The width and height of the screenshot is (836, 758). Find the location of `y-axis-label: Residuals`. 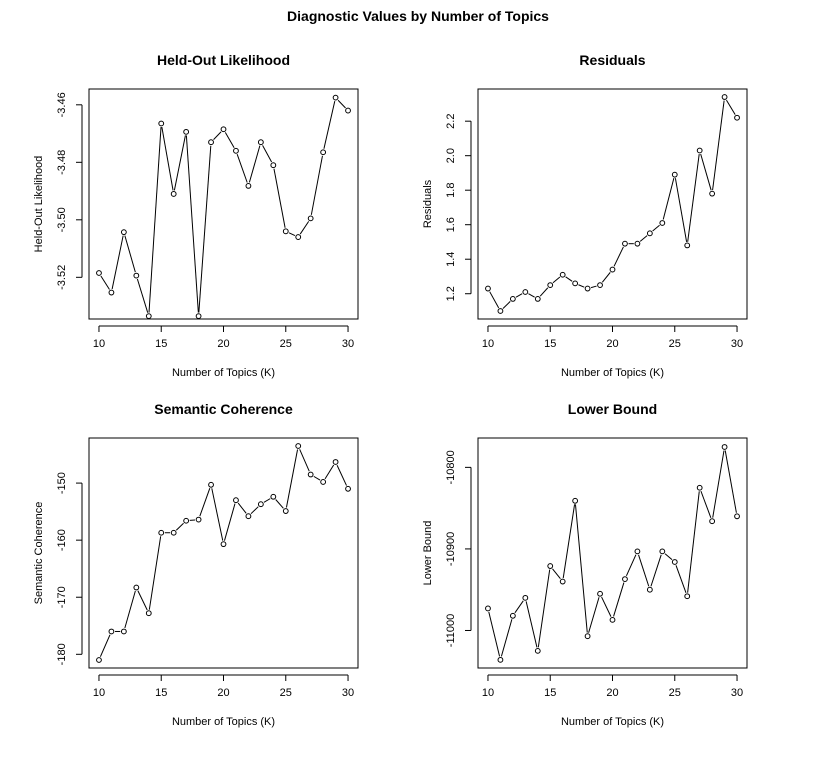

y-axis-label: Residuals is located at coordinates (428, 203).